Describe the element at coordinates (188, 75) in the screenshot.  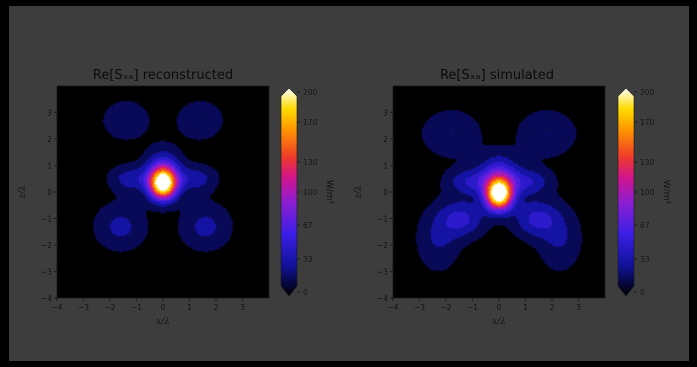
I see `title-text: reconstructed` at that location.